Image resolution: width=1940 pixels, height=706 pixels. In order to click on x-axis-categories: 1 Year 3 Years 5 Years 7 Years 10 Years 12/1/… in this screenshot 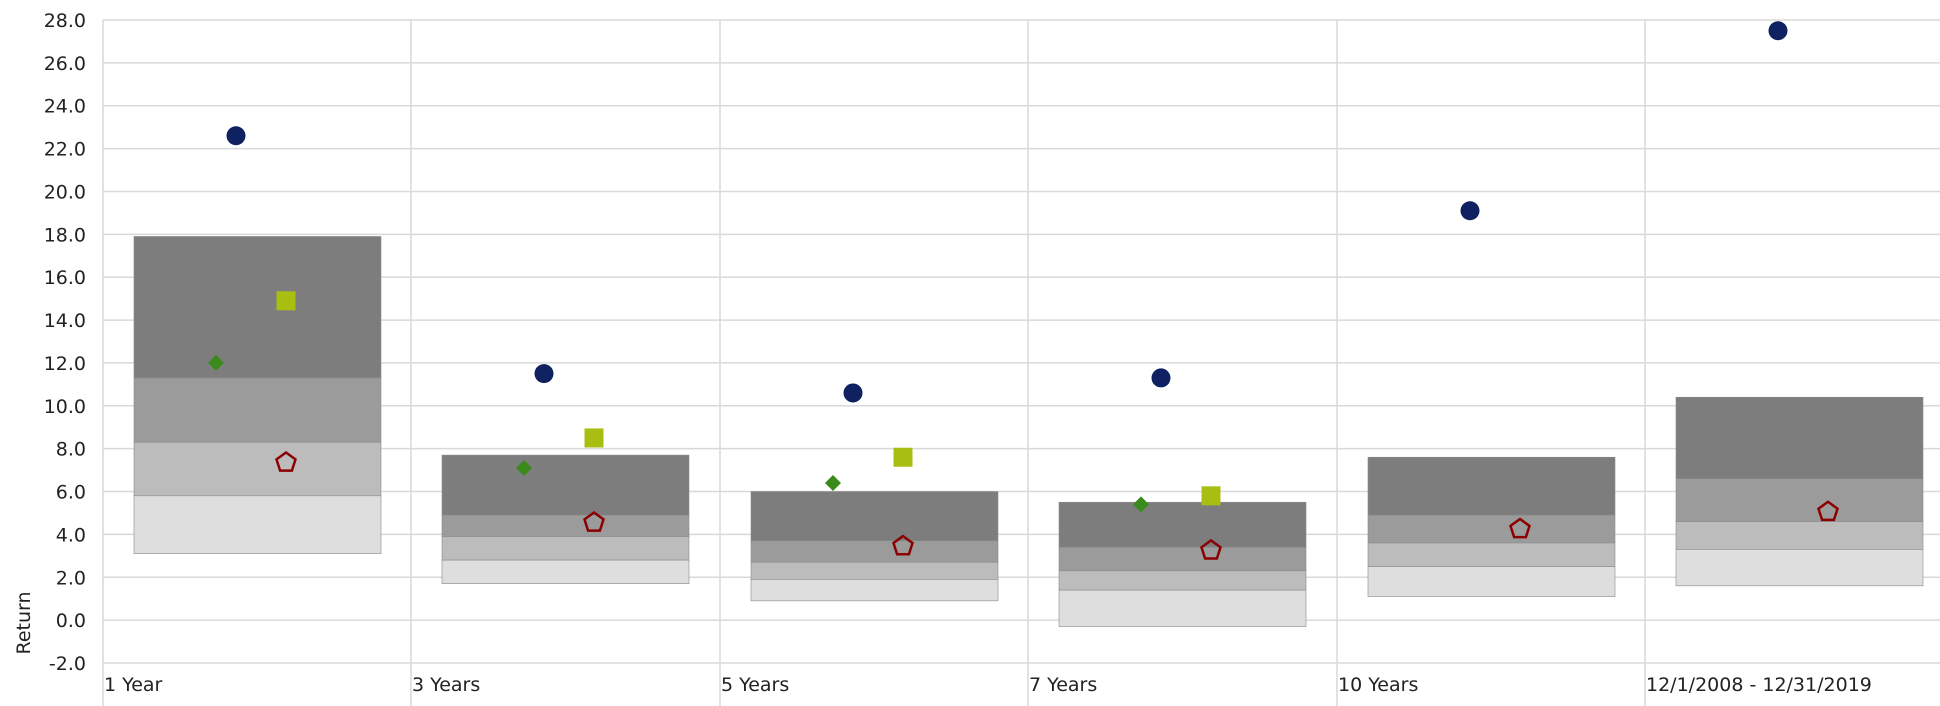, I will do `click(988, 685)`.